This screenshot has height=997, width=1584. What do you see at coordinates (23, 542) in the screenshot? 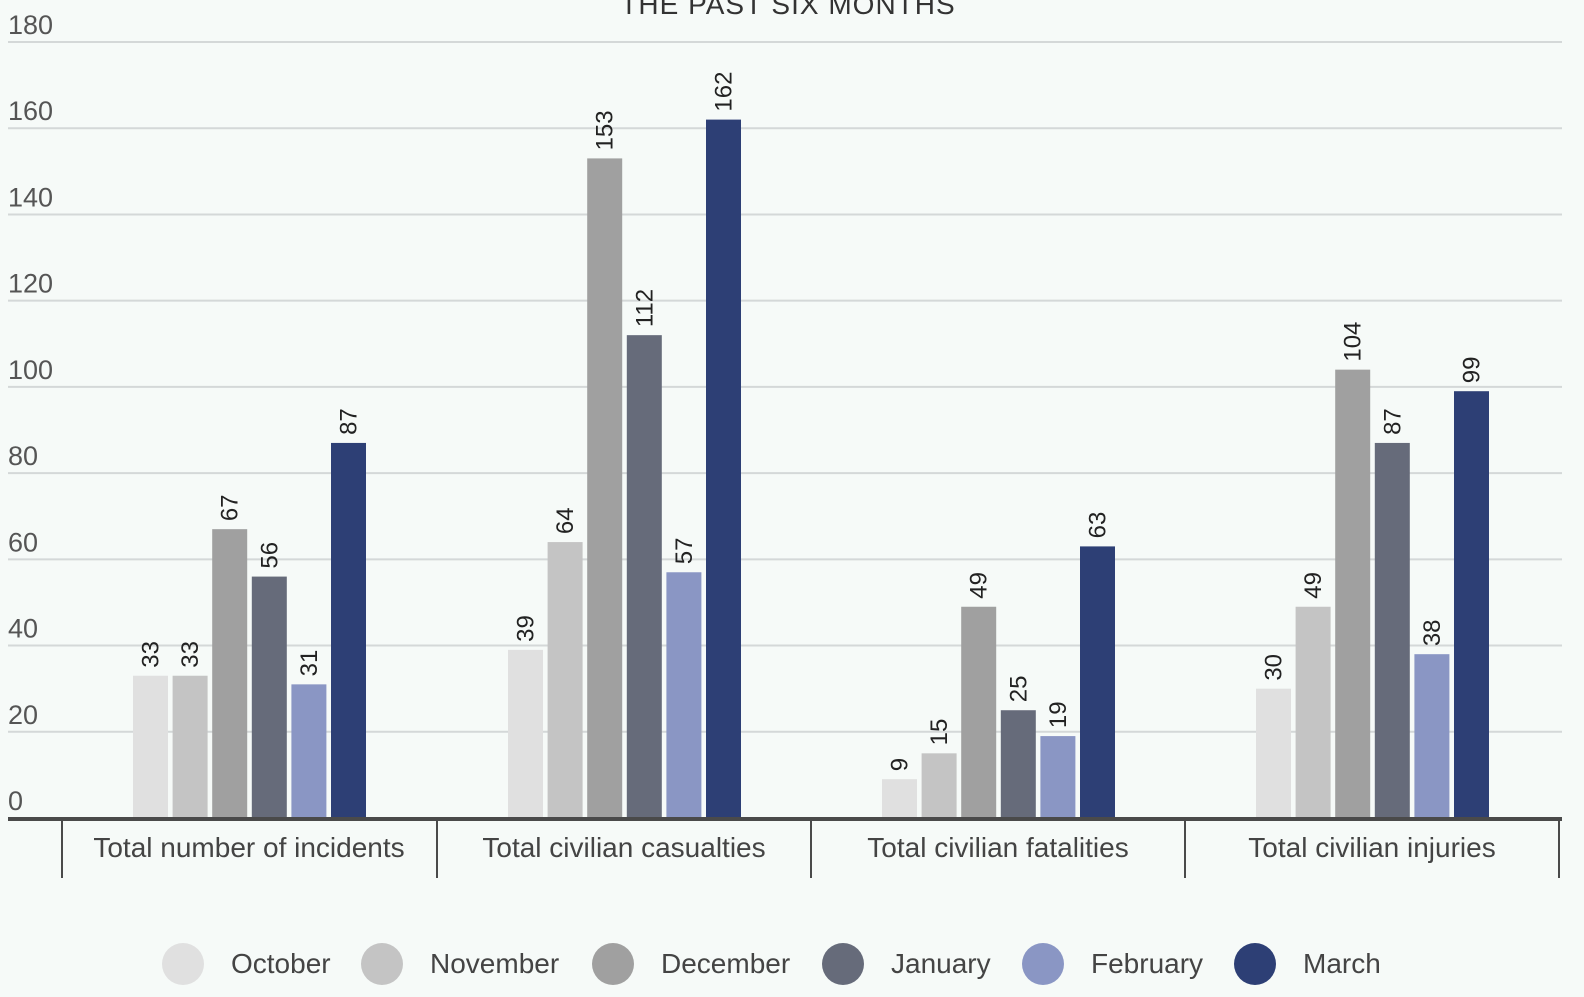
I see `y-tick-label: 60` at bounding box center [23, 542].